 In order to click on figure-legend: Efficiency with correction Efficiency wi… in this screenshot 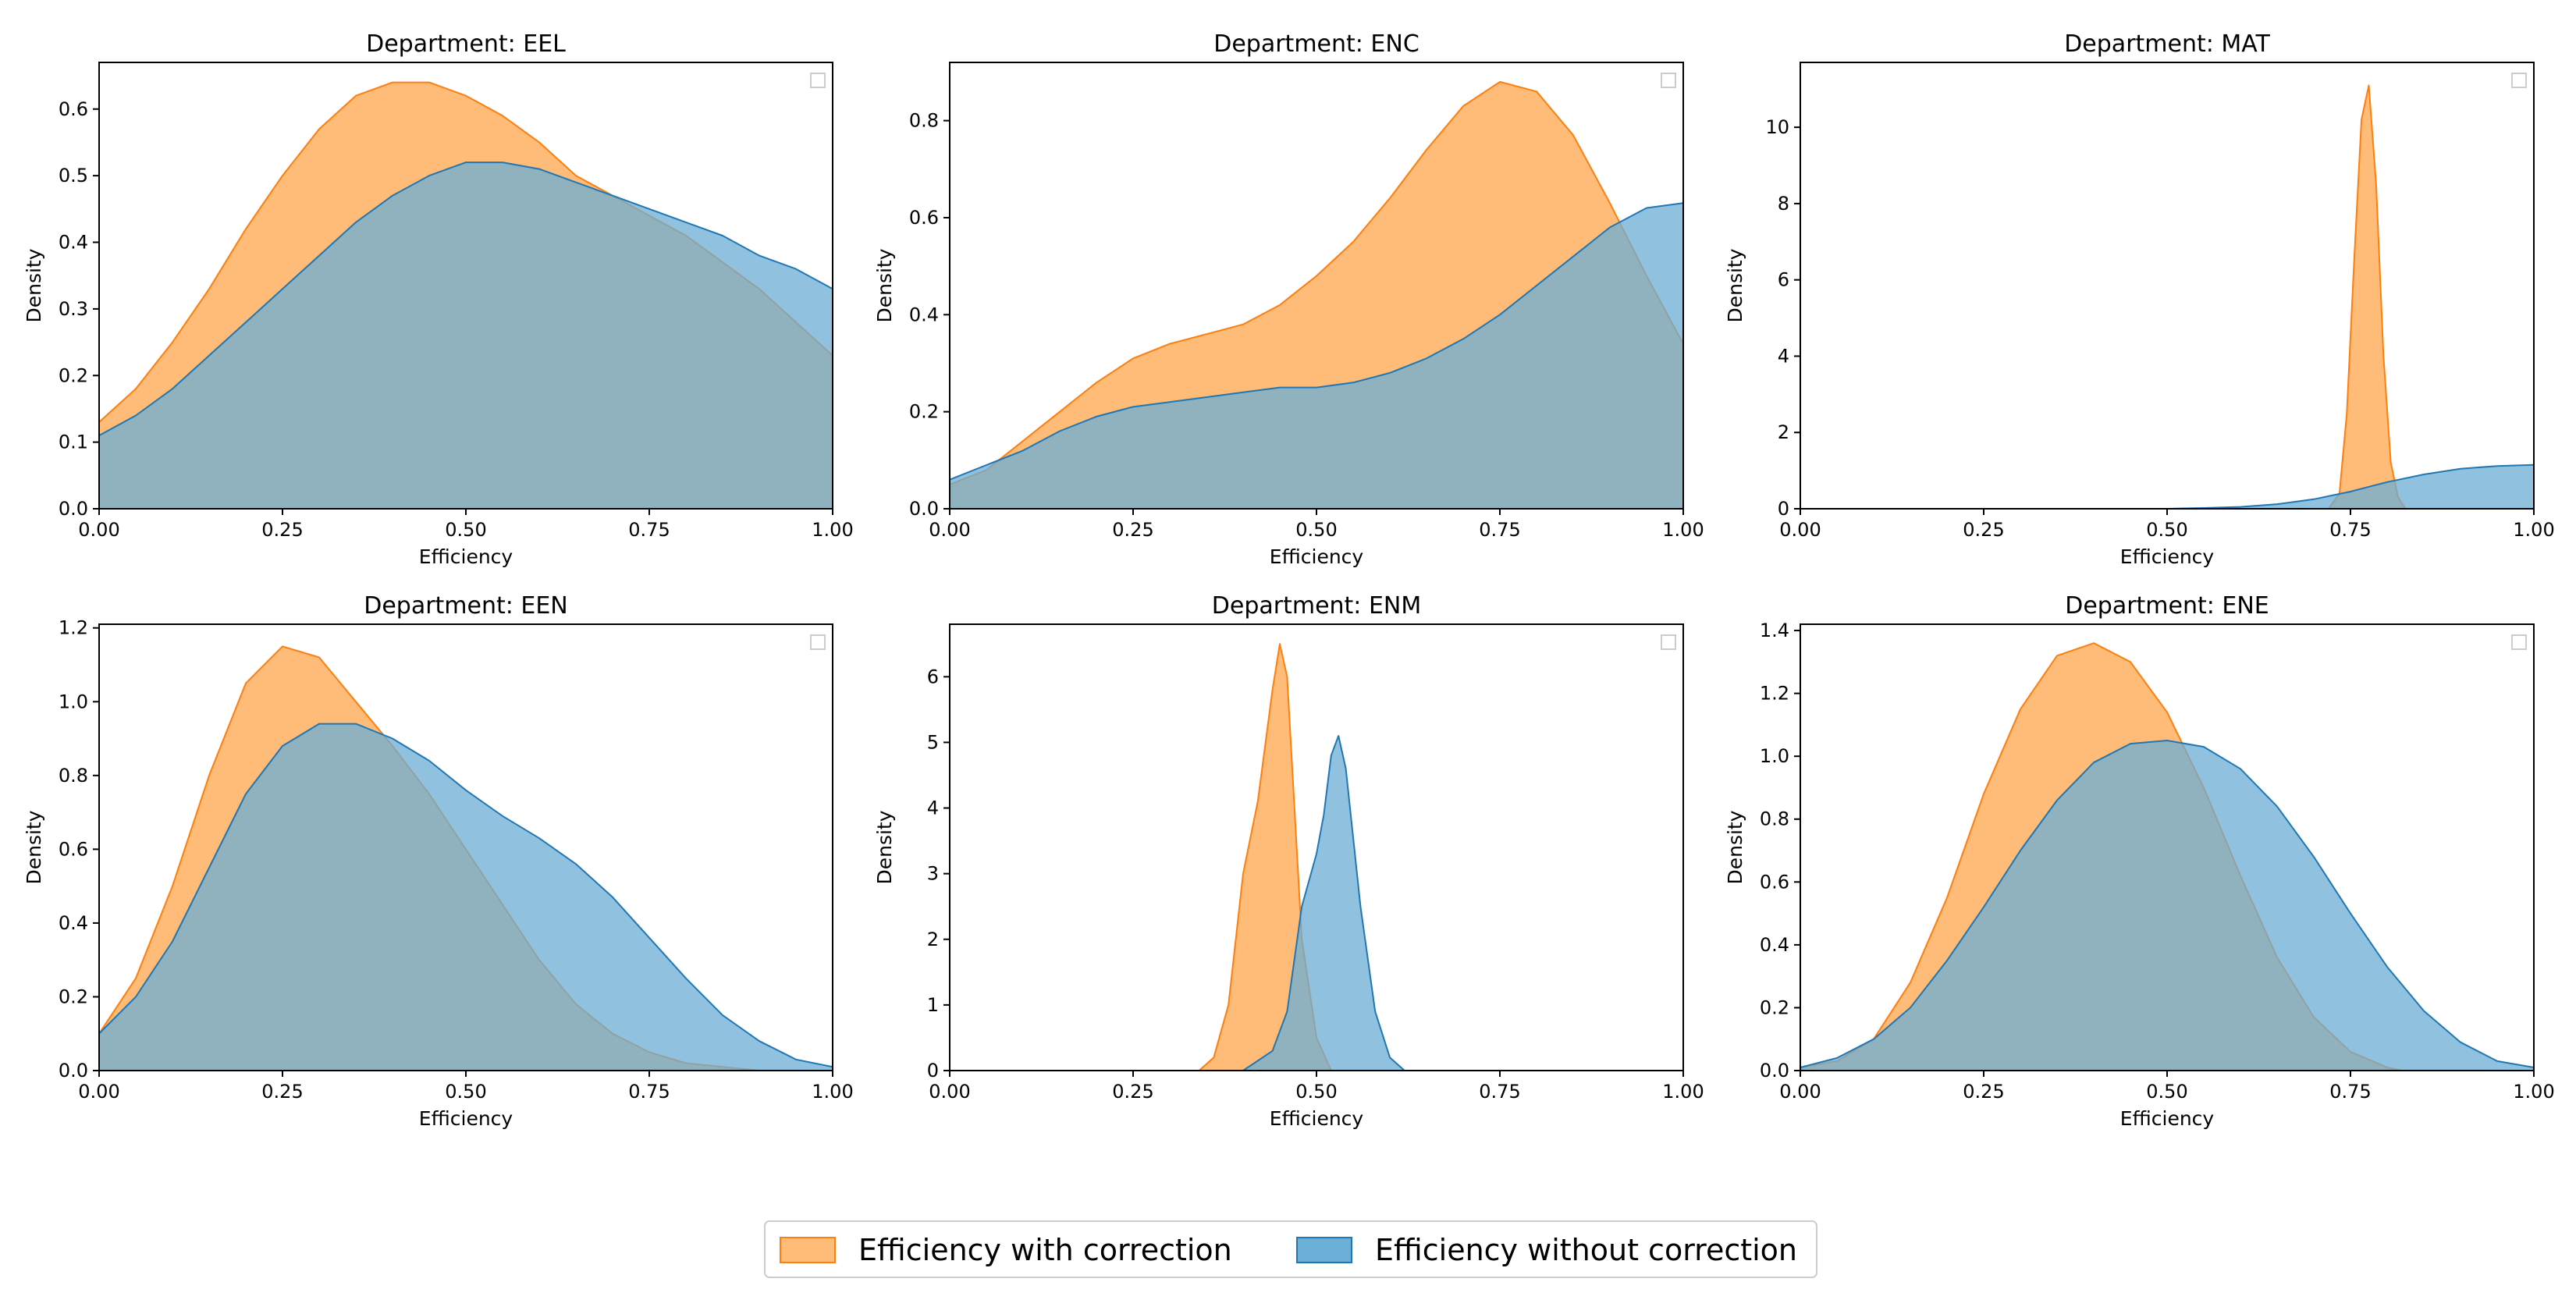, I will do `click(1291, 1249)`.